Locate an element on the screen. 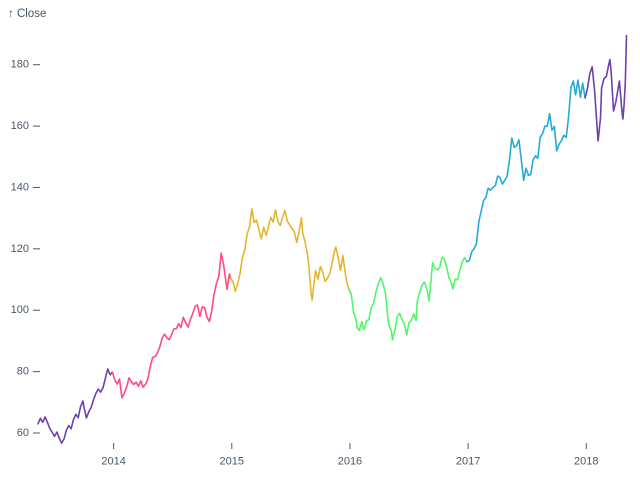 The image size is (640, 485). y-tick-label: 120 is located at coordinates (20, 249).